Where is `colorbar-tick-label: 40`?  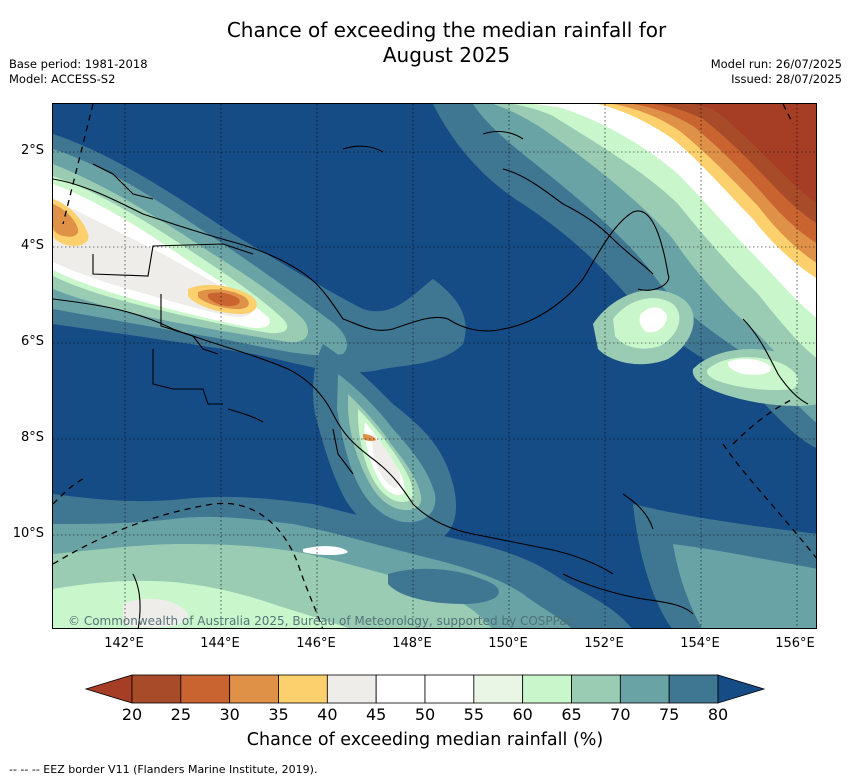
colorbar-tick-label: 40 is located at coordinates (327, 714).